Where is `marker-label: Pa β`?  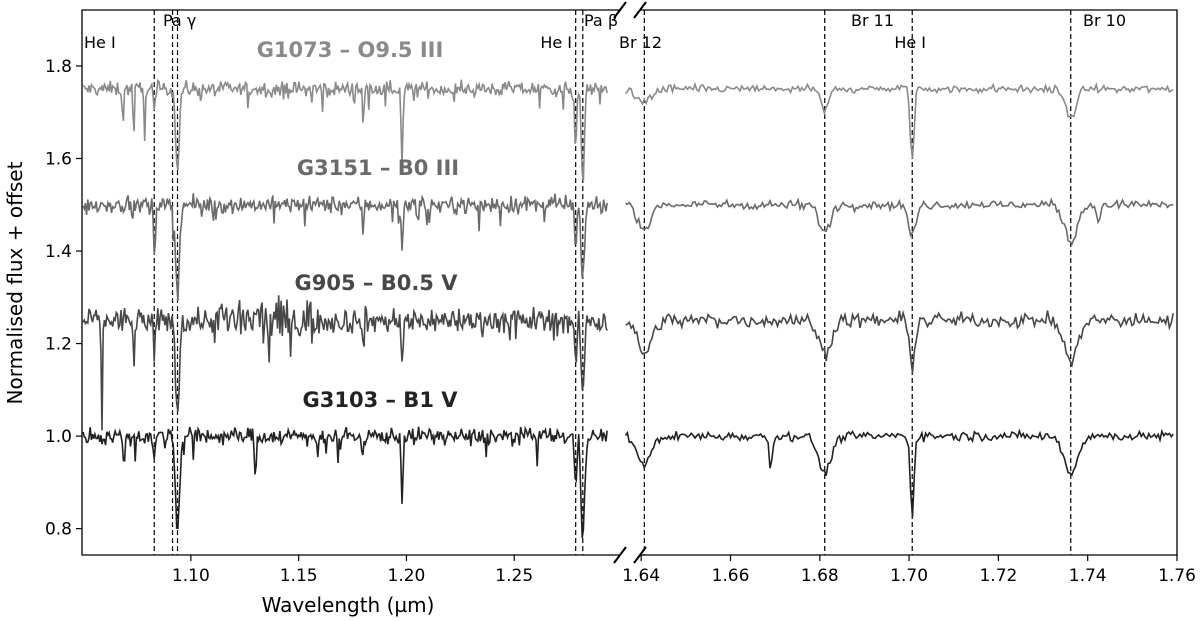 marker-label: Pa β is located at coordinates (601, 20).